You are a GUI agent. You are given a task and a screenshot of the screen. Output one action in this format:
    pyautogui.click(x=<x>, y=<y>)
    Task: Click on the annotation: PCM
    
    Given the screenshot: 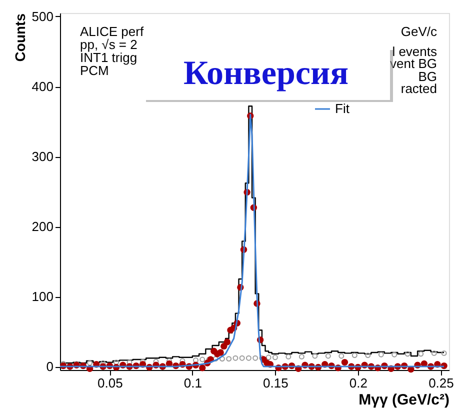 What is the action you would take?
    pyautogui.click(x=94, y=70)
    